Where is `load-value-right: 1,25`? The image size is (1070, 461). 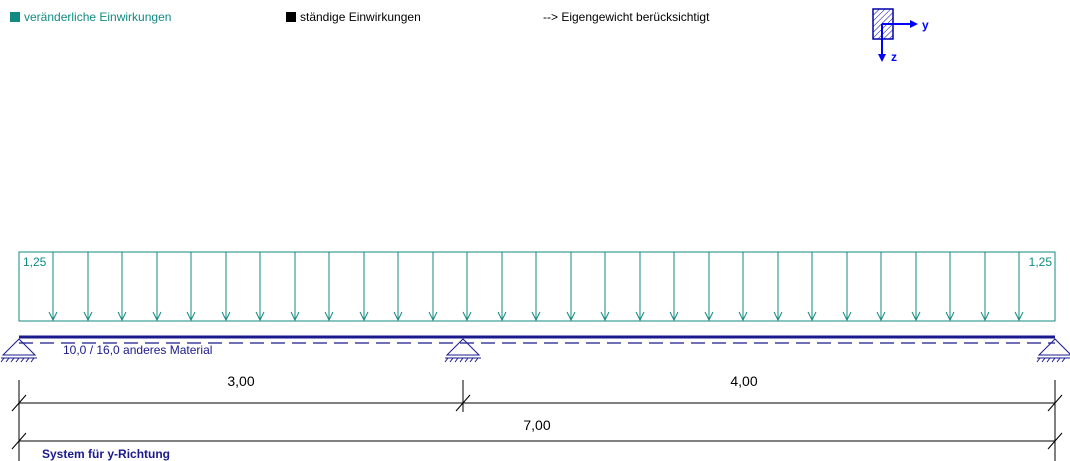 load-value-right: 1,25 is located at coordinates (1041, 262).